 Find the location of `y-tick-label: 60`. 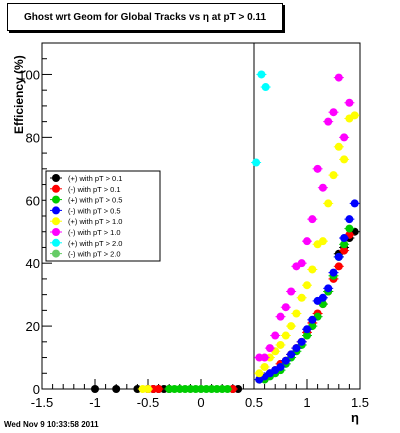

y-tick-label: 60 is located at coordinates (33, 200).